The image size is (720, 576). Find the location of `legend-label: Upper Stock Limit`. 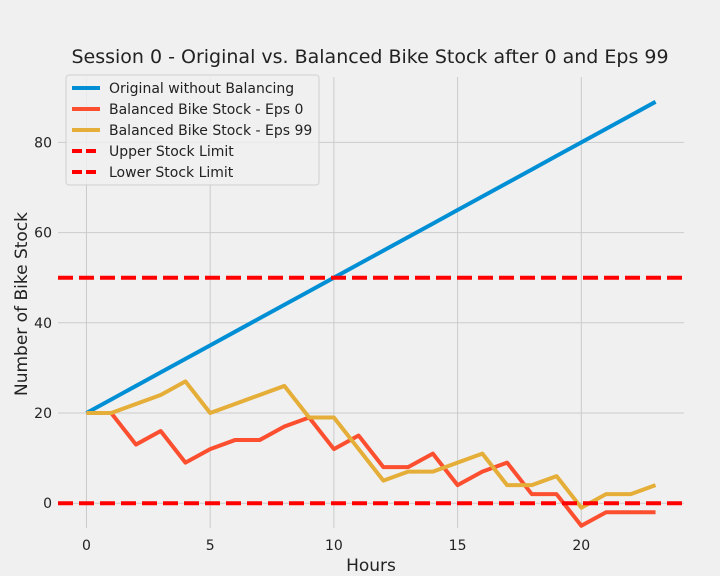

legend-label: Upper Stock Limit is located at coordinates (171, 152).